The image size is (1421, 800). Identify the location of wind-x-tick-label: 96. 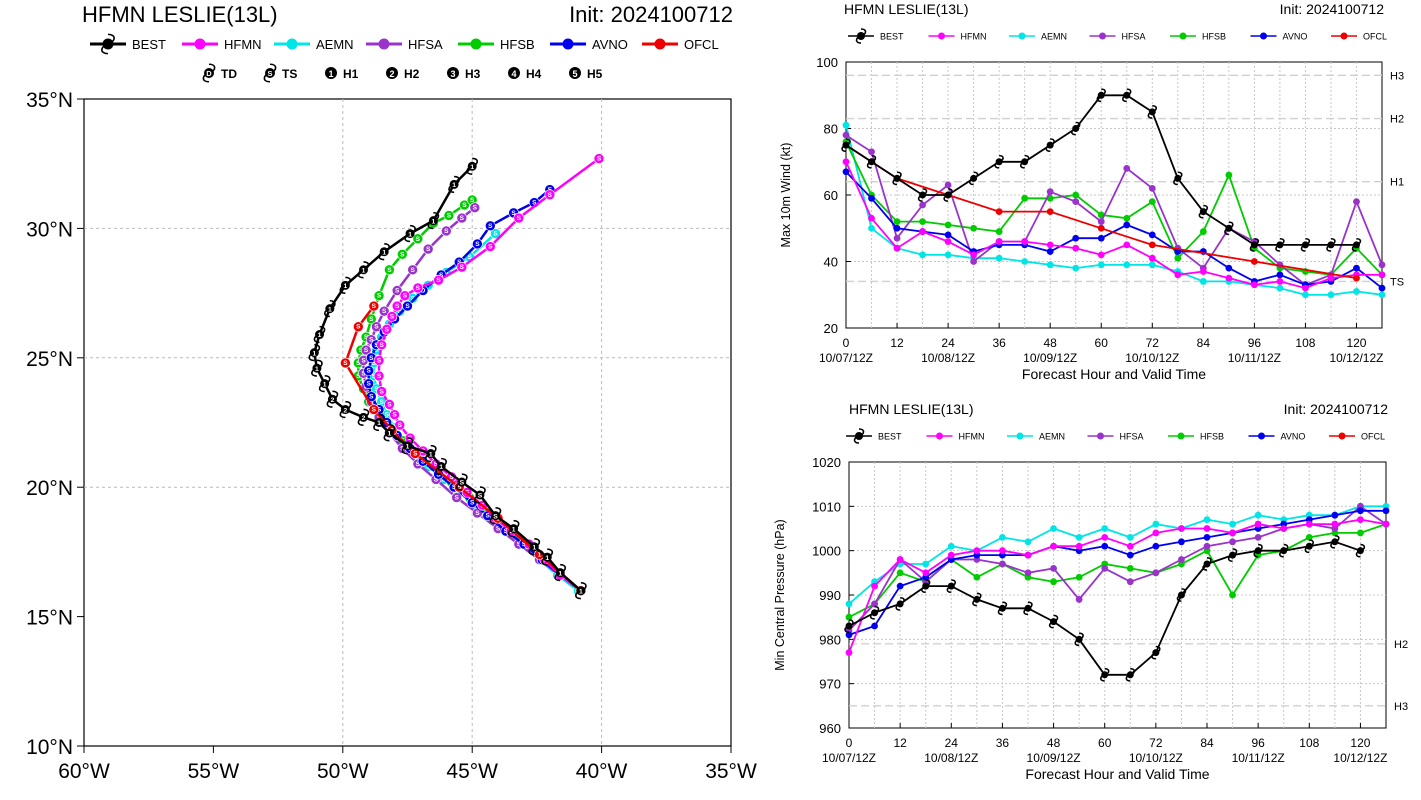
(1255, 343).